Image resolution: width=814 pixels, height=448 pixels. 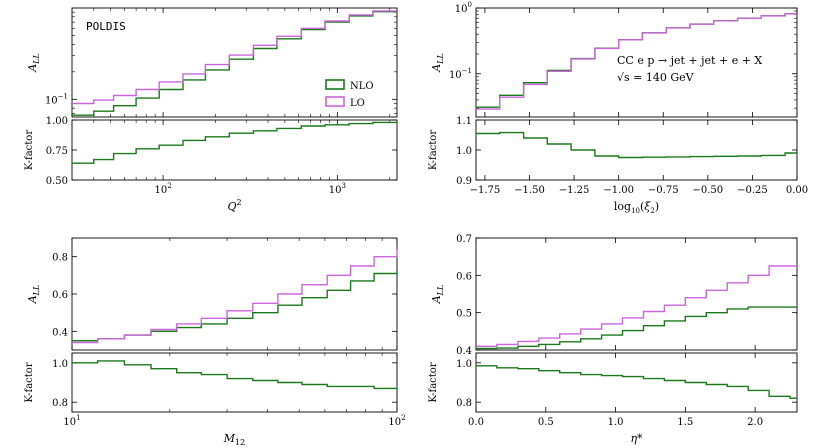 What do you see at coordinates (464, 314) in the screenshot?
I see `eta-top-ytick-label-1: 0.5` at bounding box center [464, 314].